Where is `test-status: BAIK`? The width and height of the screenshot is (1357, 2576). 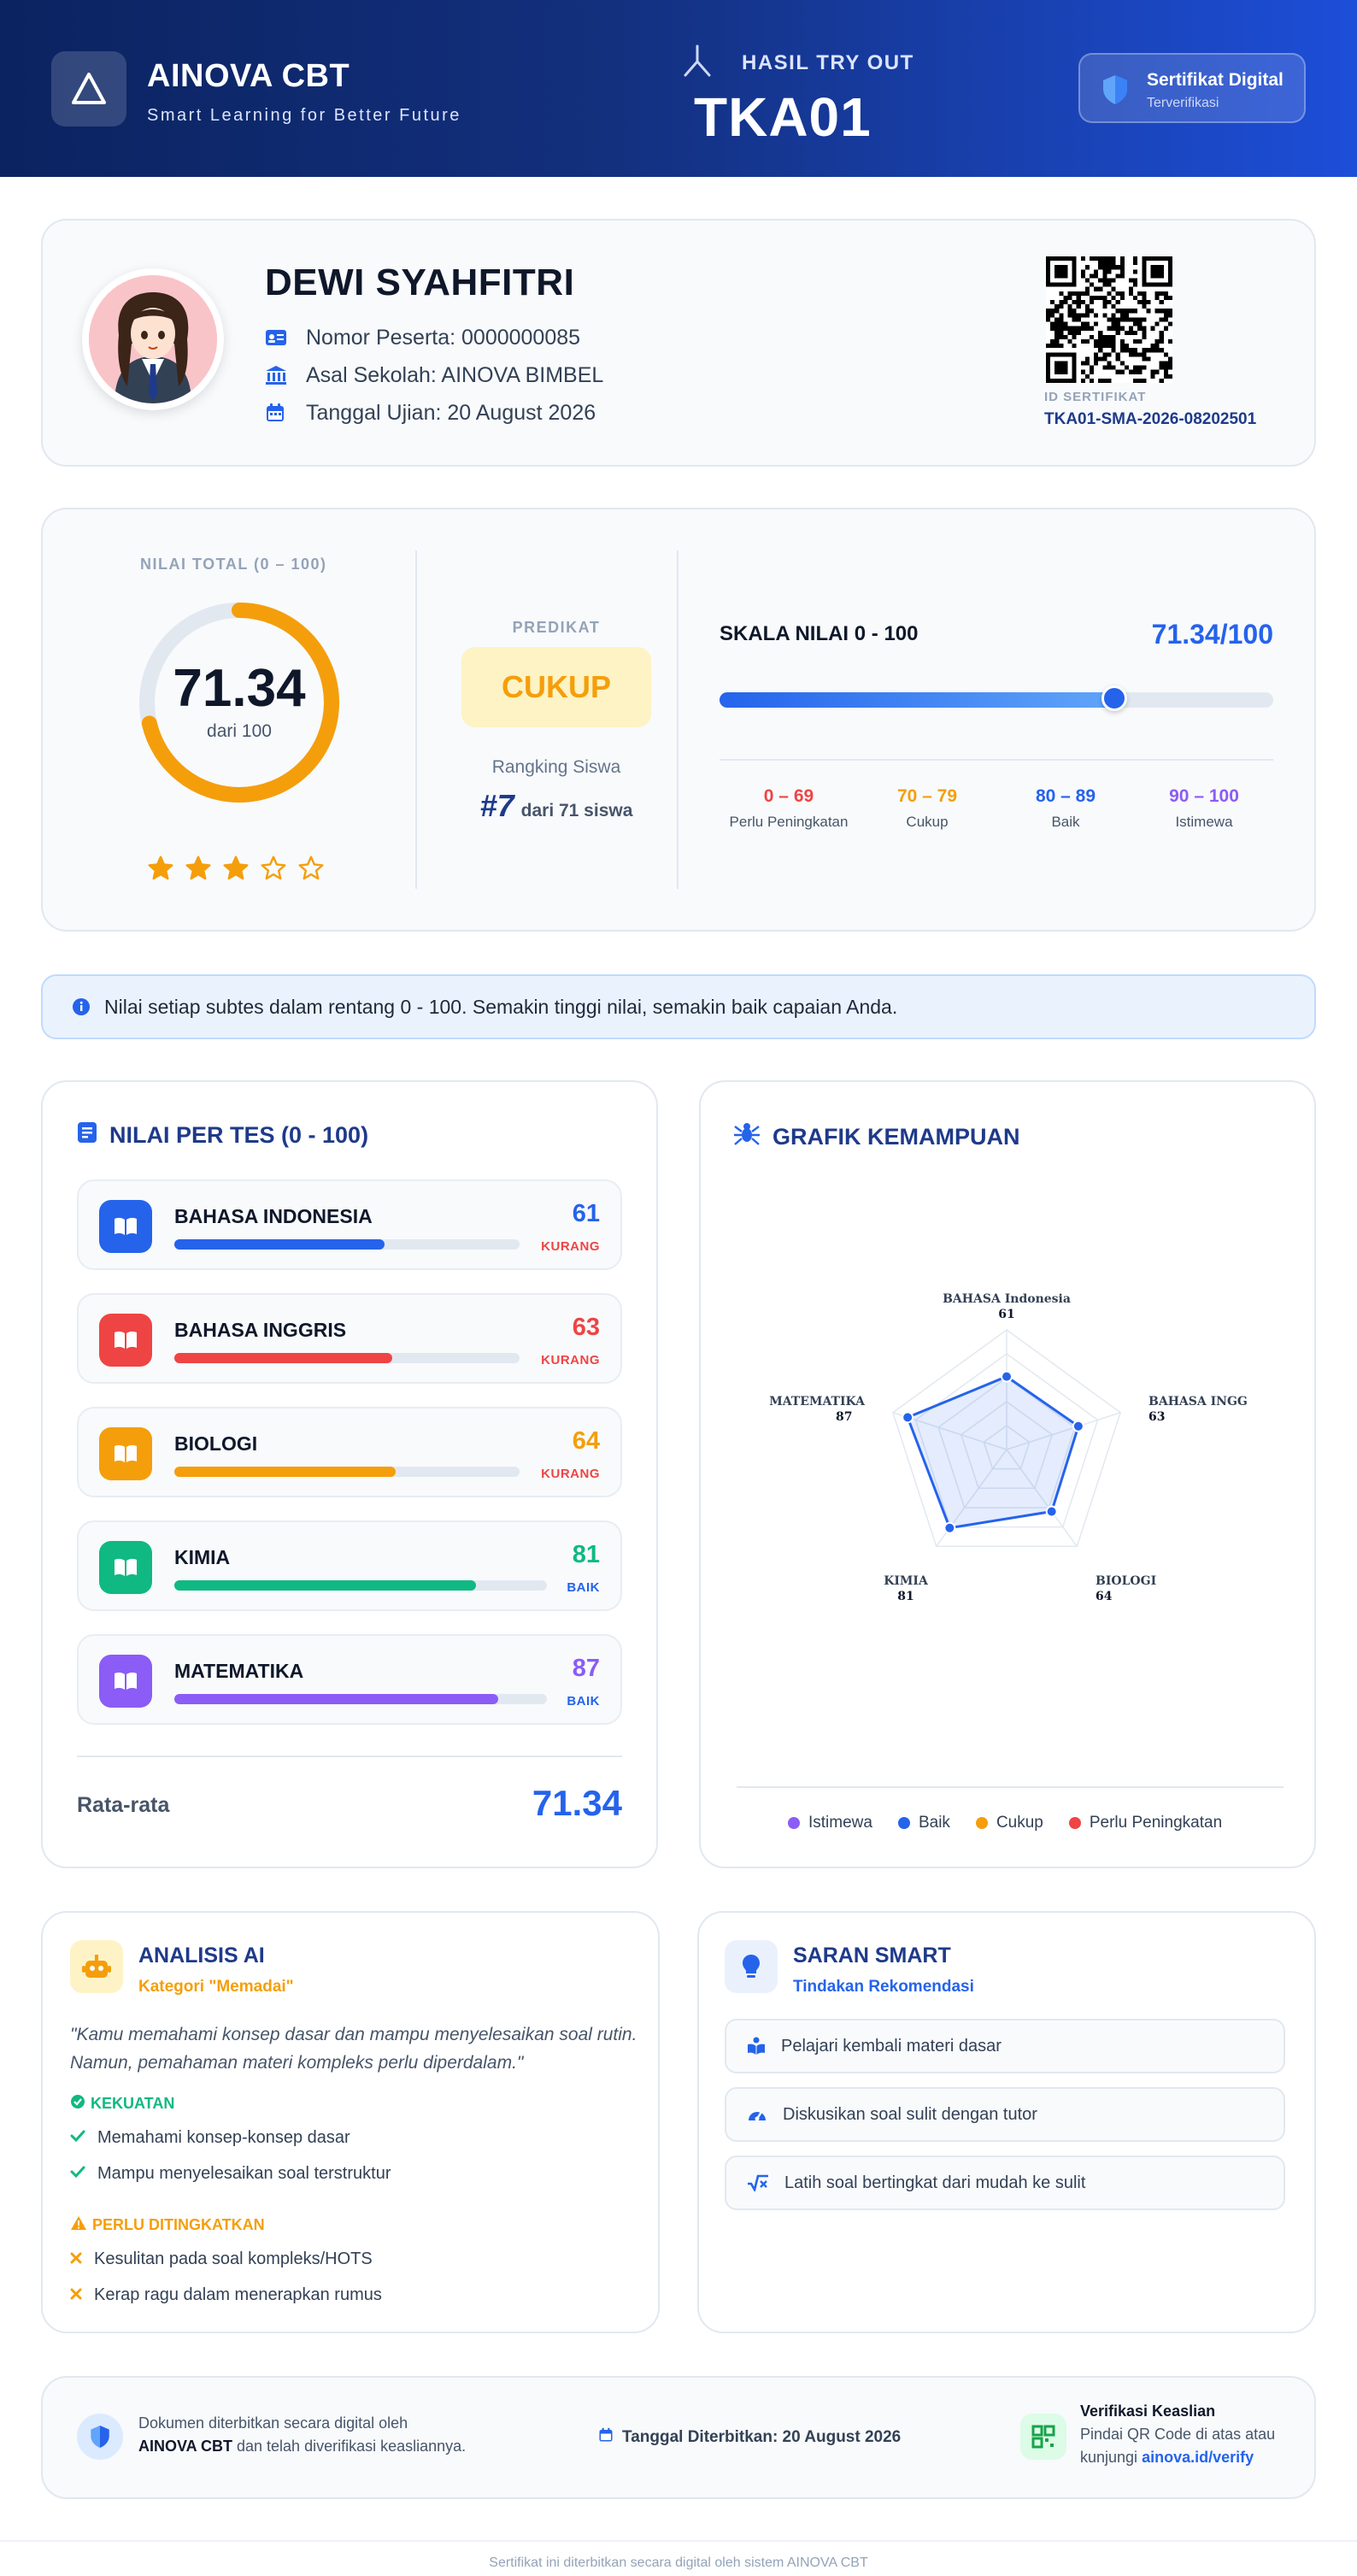 test-status: BAIK is located at coordinates (584, 1587).